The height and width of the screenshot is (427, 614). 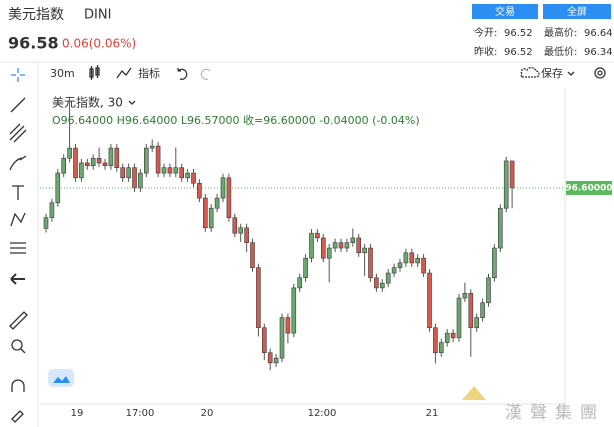 I want to click on stat-value: 96.64, so click(x=598, y=33).